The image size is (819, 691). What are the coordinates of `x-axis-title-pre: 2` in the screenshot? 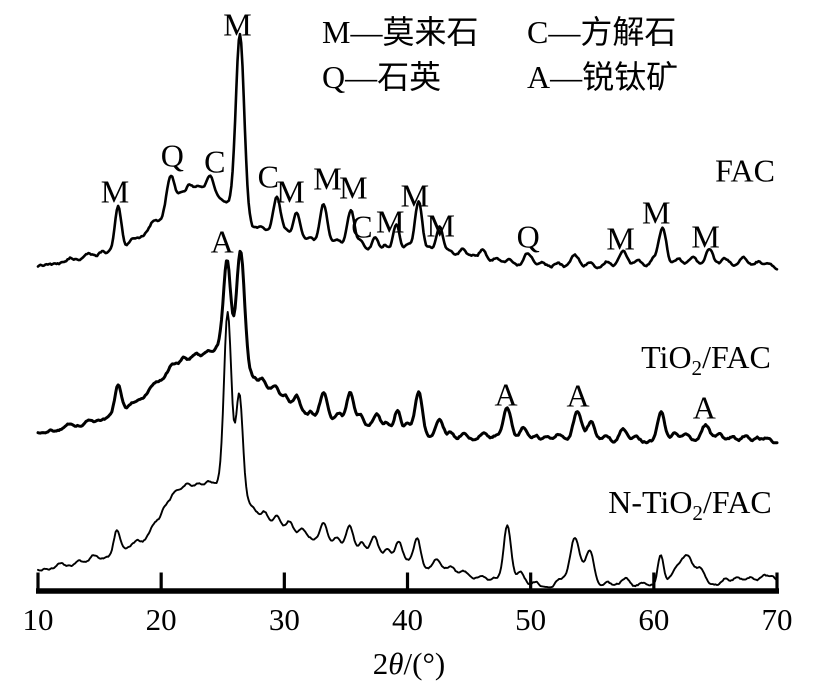 It's located at (380, 663).